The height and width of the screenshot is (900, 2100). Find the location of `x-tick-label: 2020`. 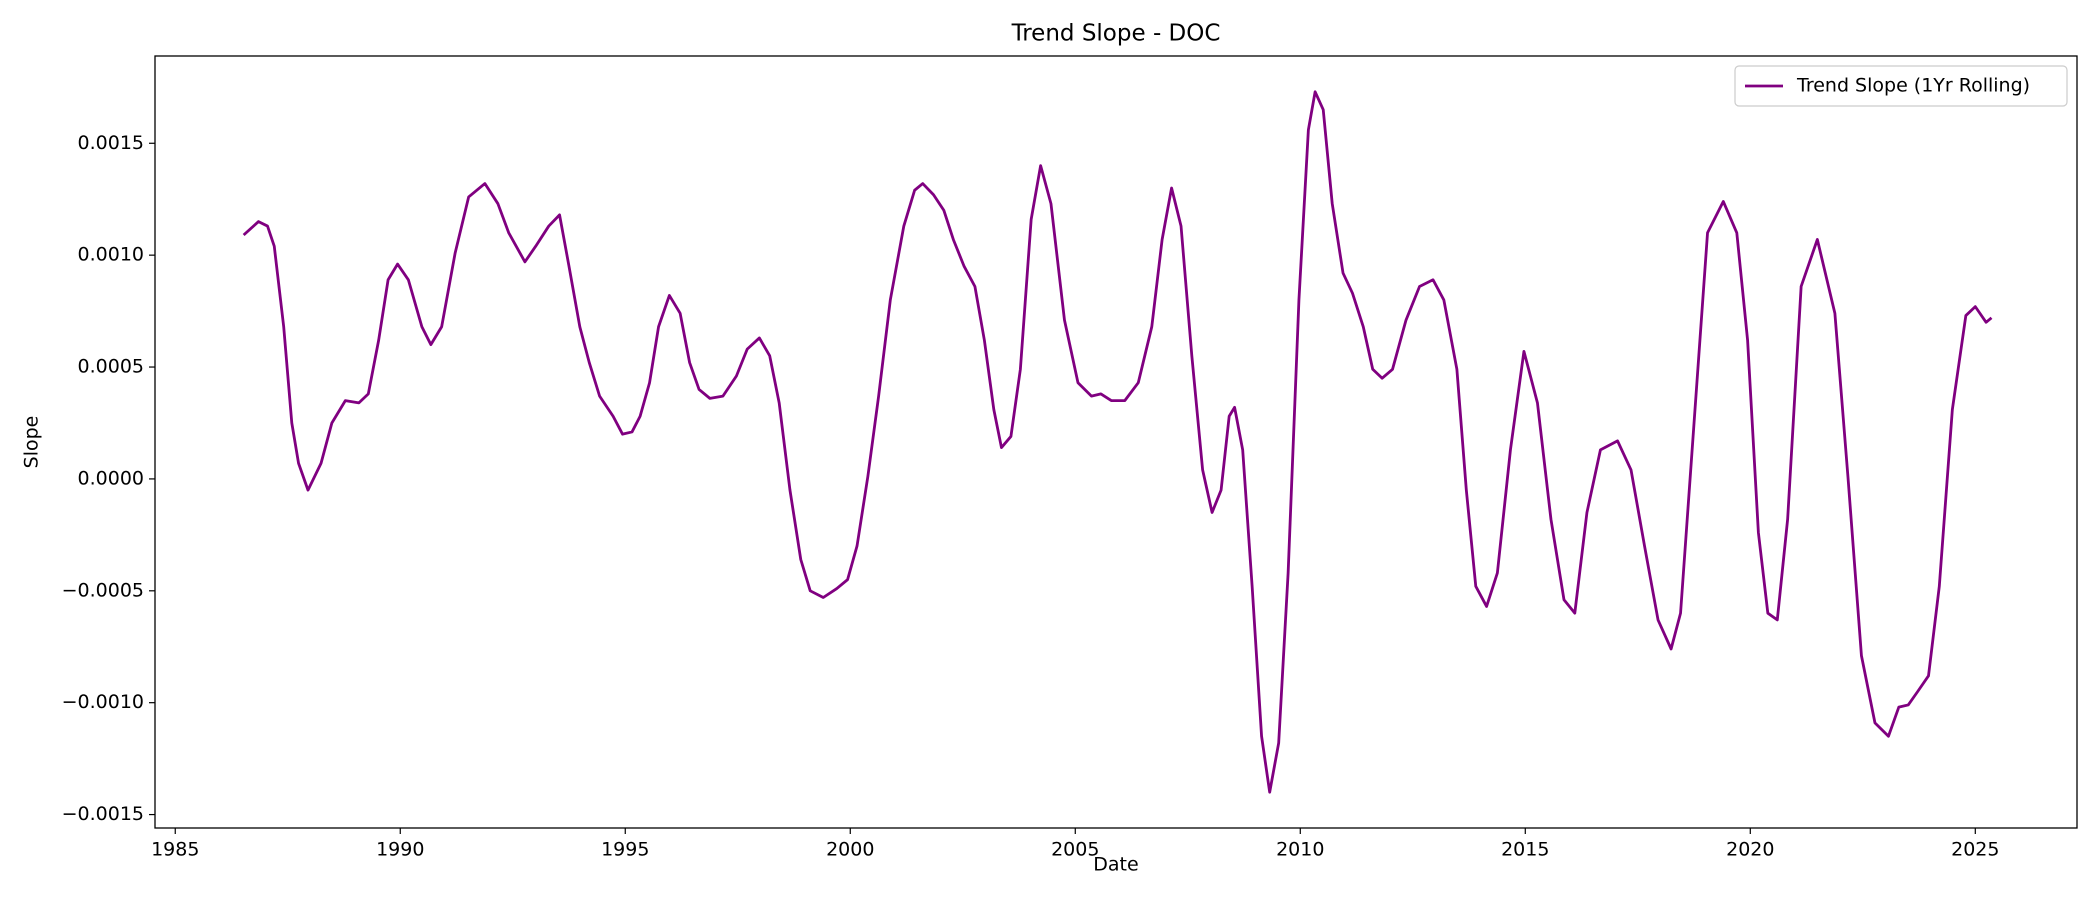

x-tick-label: 2020 is located at coordinates (1750, 850).